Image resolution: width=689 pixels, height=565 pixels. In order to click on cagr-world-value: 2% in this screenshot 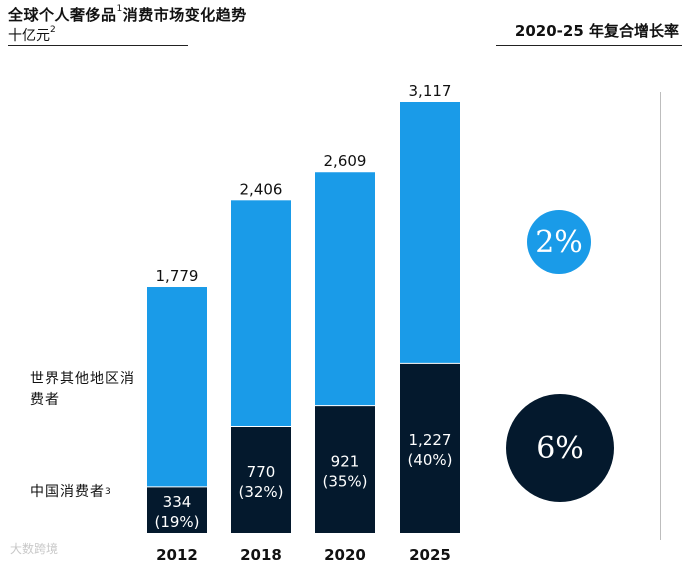, I will do `click(559, 242)`.